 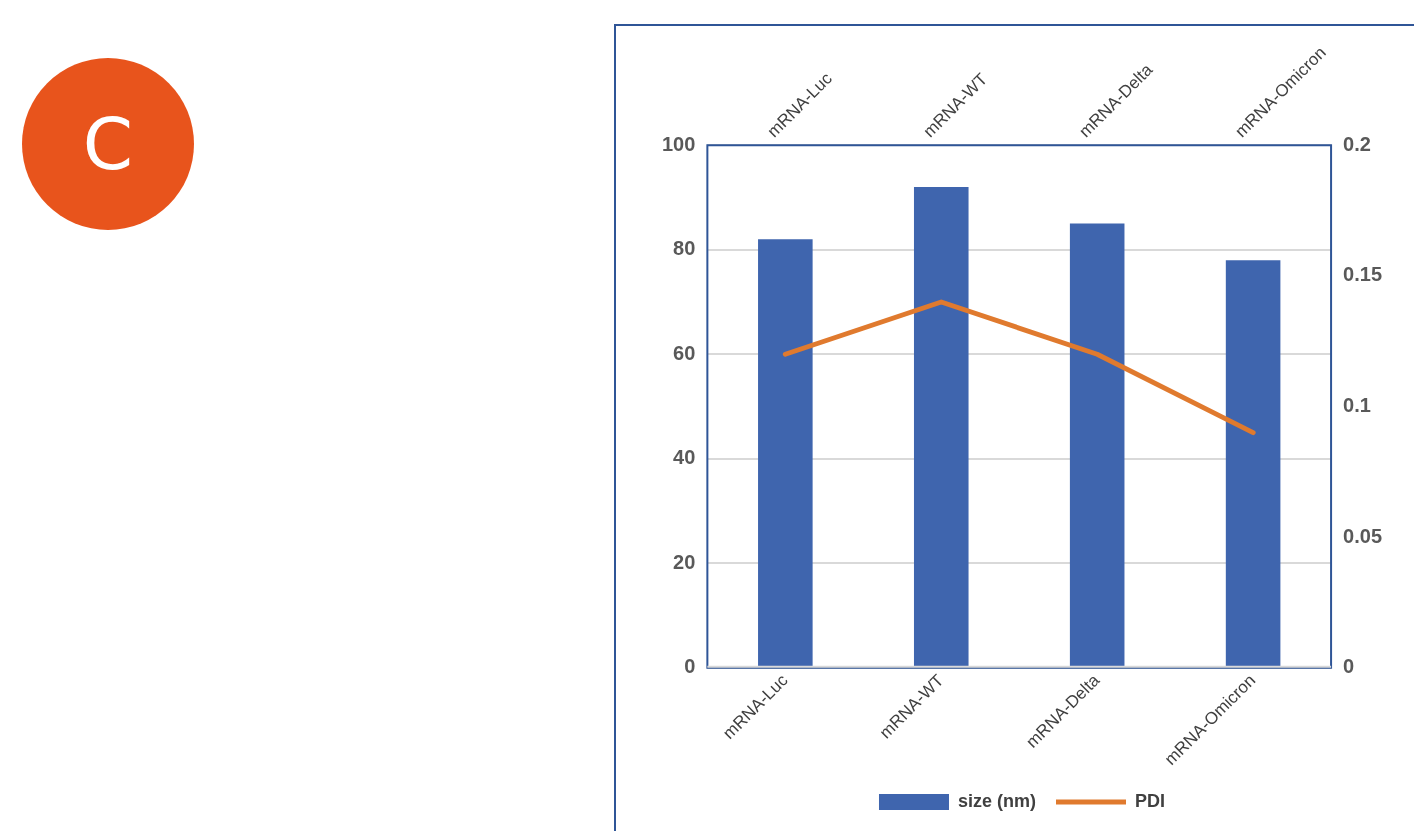 I want to click on y2-tick-label: 0.05, so click(x=1363, y=535).